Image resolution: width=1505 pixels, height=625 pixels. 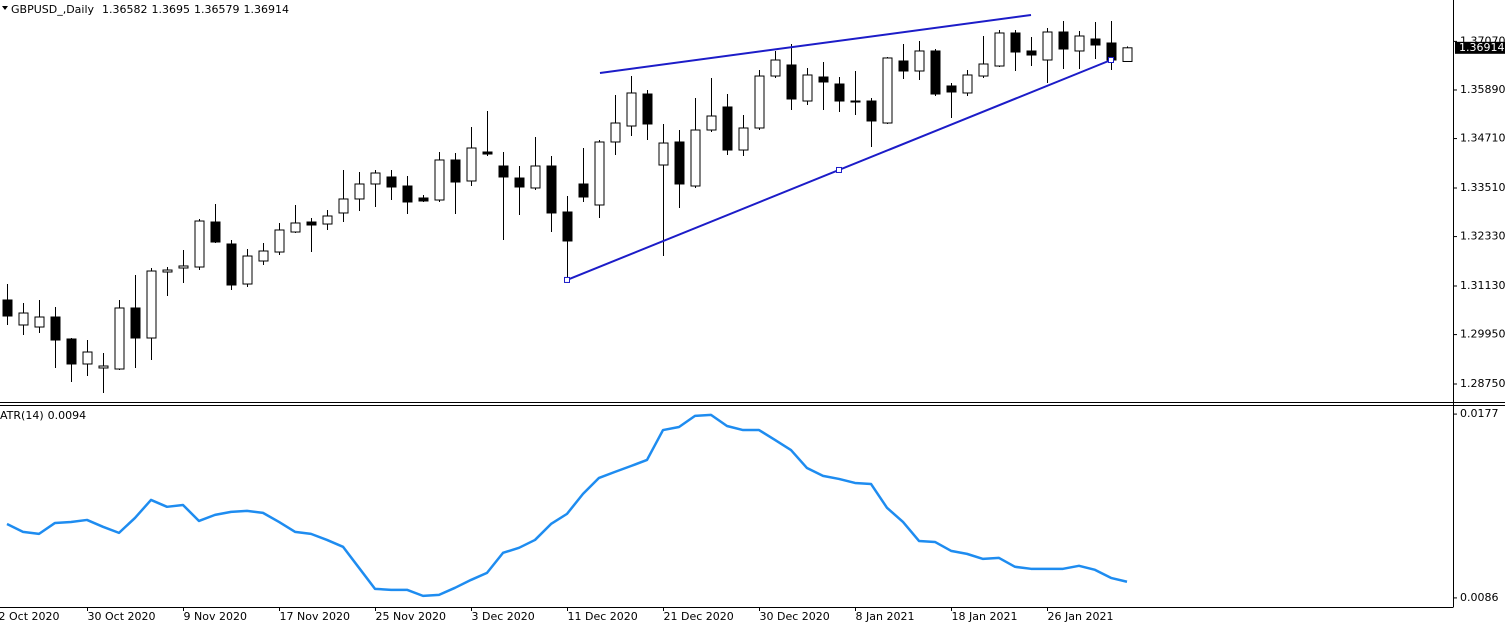 I want to click on menu-arrow, so click(x=5, y=8).